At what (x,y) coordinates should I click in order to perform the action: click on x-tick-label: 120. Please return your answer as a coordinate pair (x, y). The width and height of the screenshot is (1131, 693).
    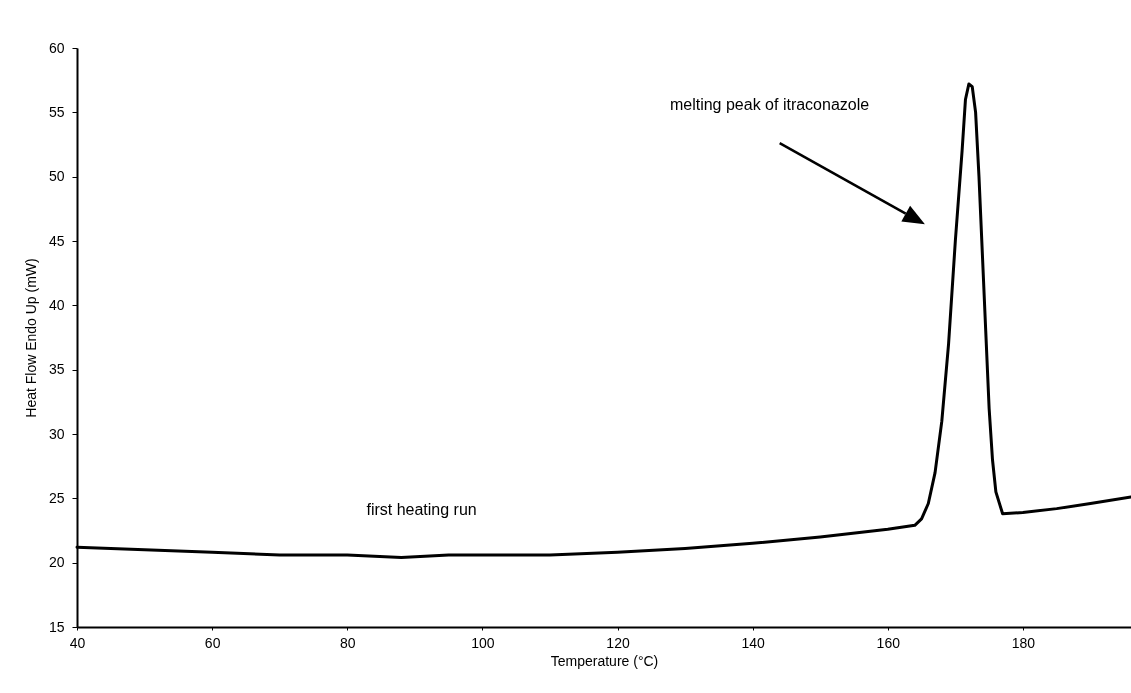
    Looking at the image, I should click on (618, 642).